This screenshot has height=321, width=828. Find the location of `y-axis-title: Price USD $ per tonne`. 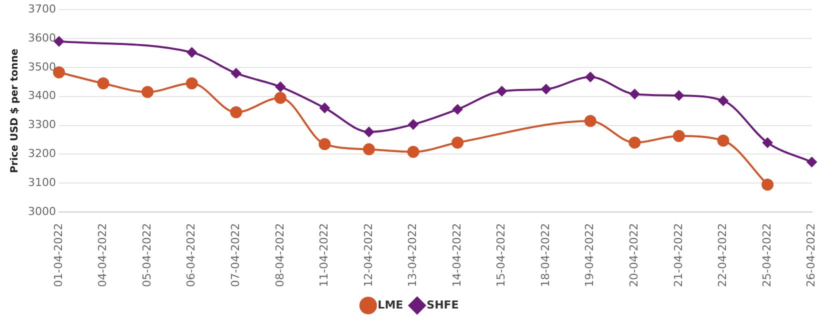

y-axis-title: Price USD $ per tonne is located at coordinates (15, 111).